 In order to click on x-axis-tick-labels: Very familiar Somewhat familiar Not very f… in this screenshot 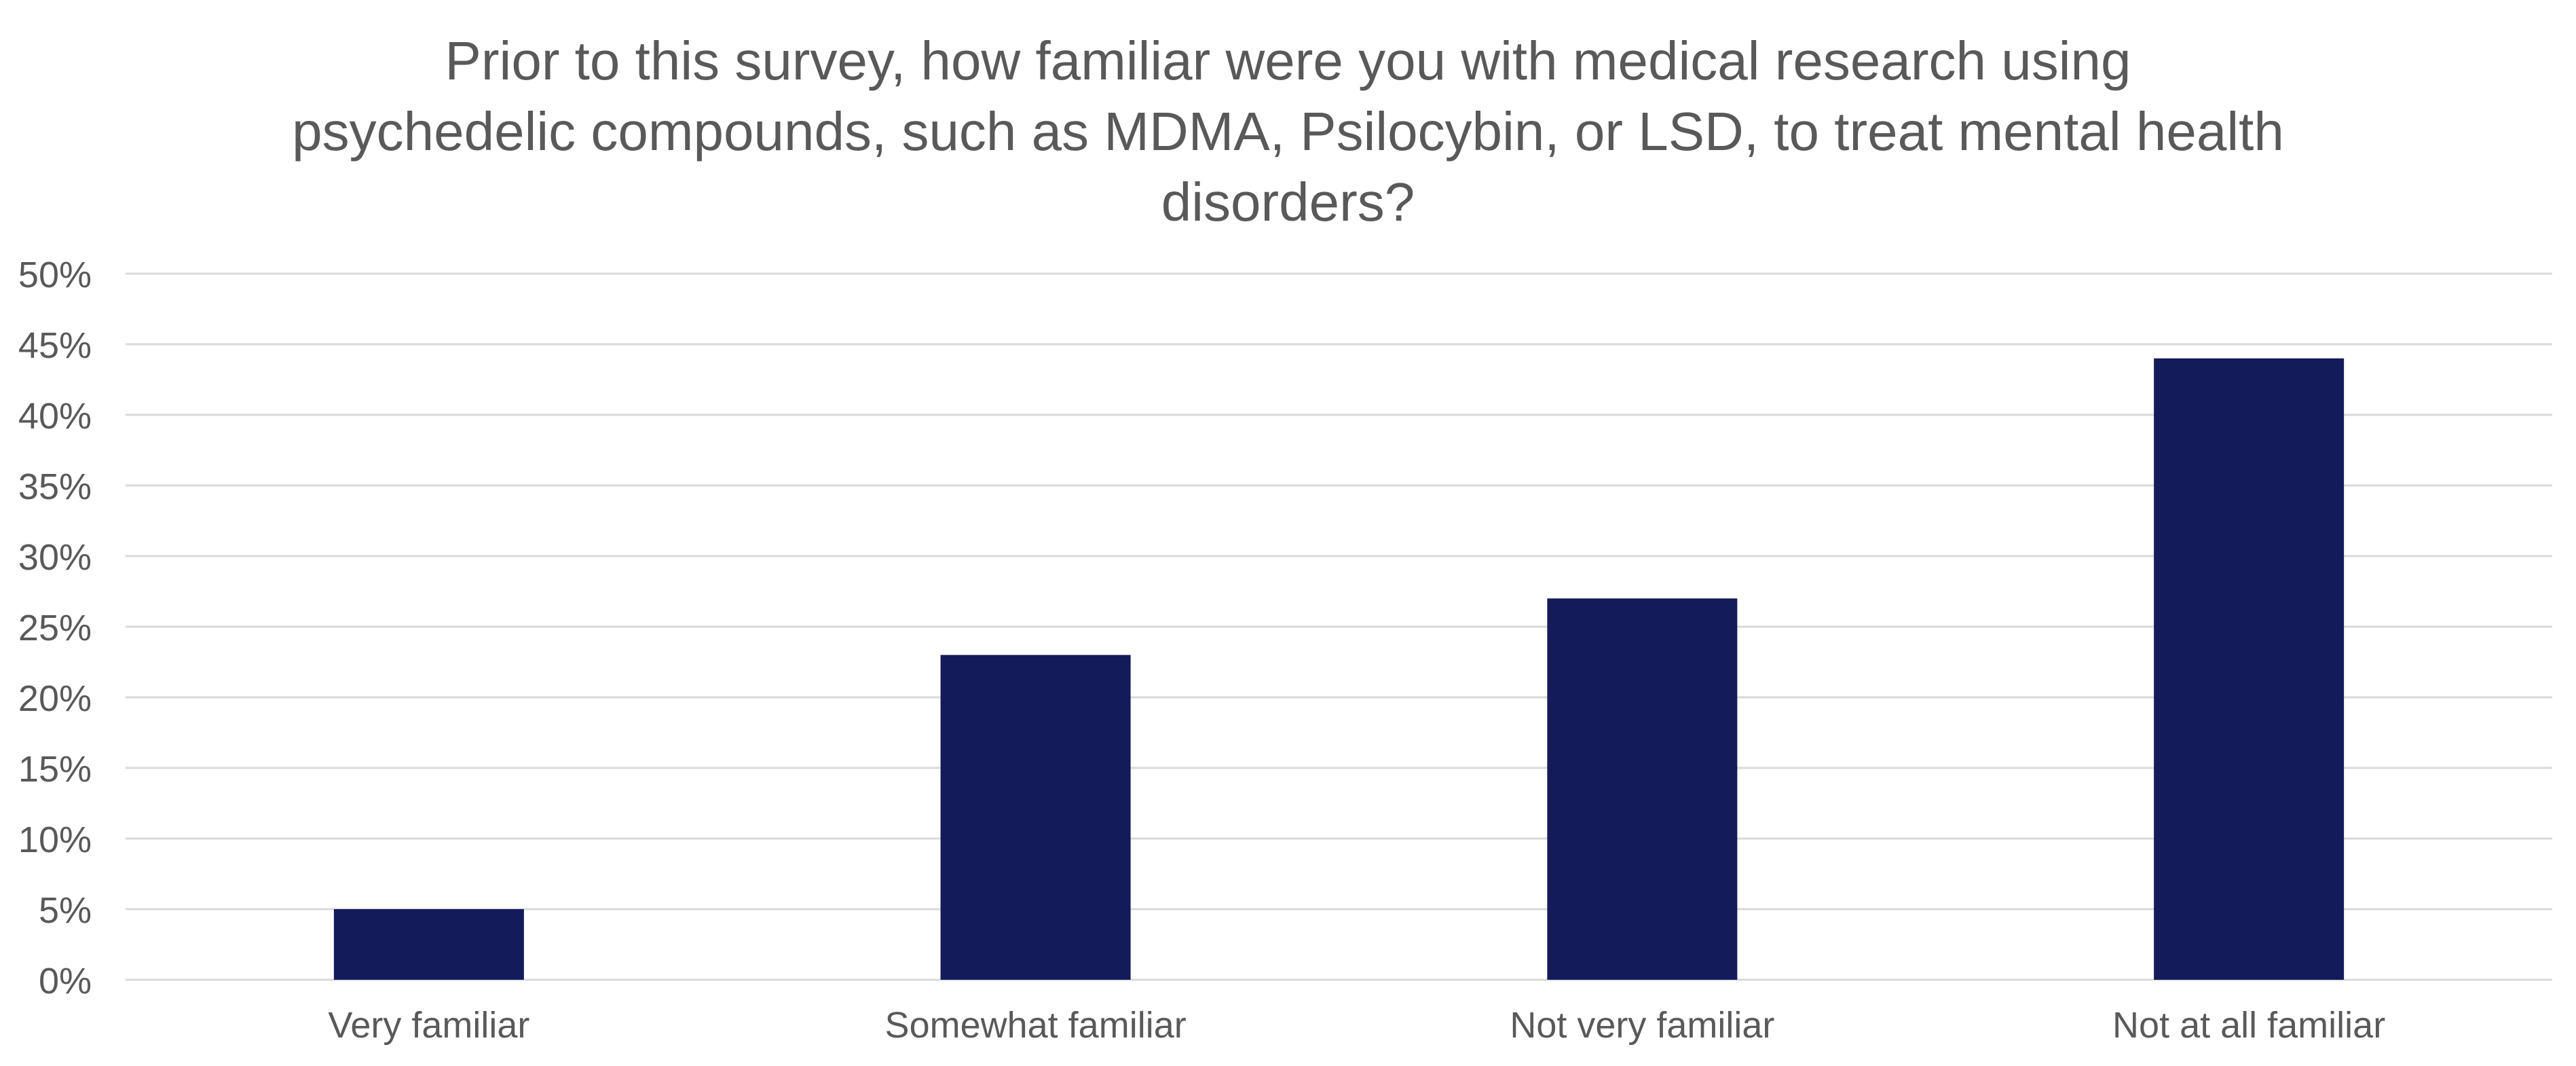, I will do `click(1357, 1025)`.